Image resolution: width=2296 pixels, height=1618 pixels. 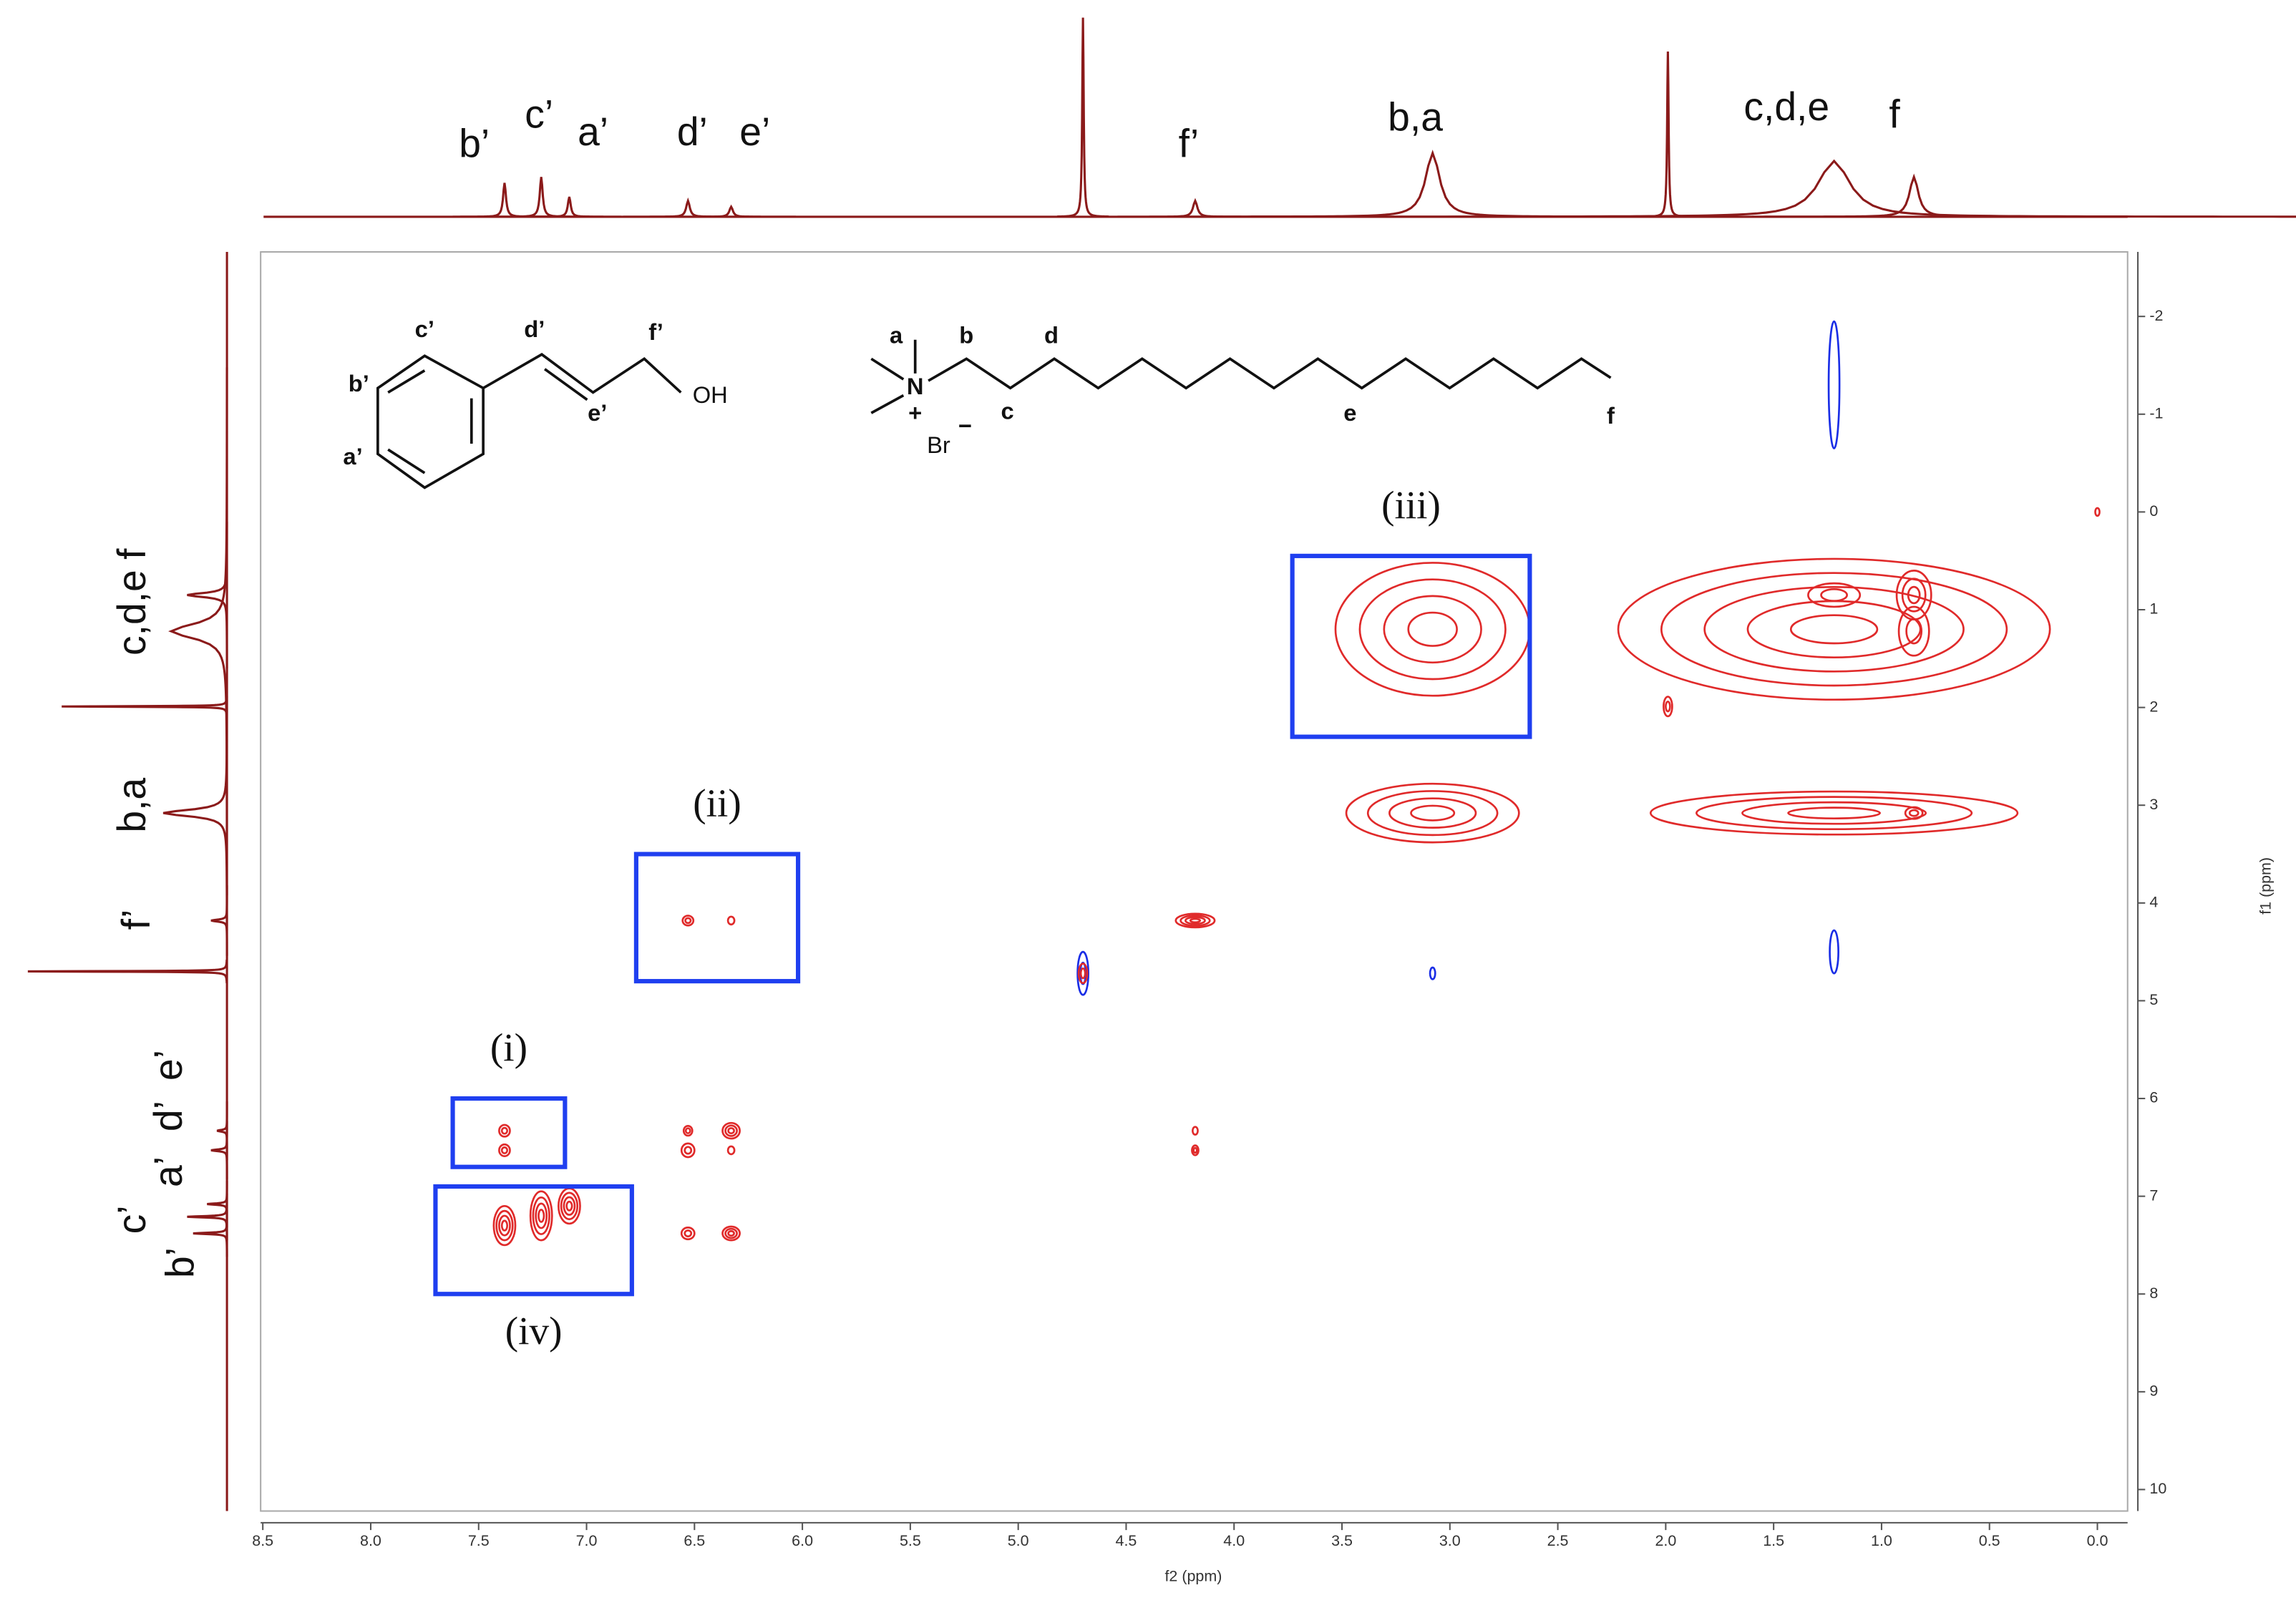 What do you see at coordinates (965, 425) in the screenshot?
I see `structure-label: −` at bounding box center [965, 425].